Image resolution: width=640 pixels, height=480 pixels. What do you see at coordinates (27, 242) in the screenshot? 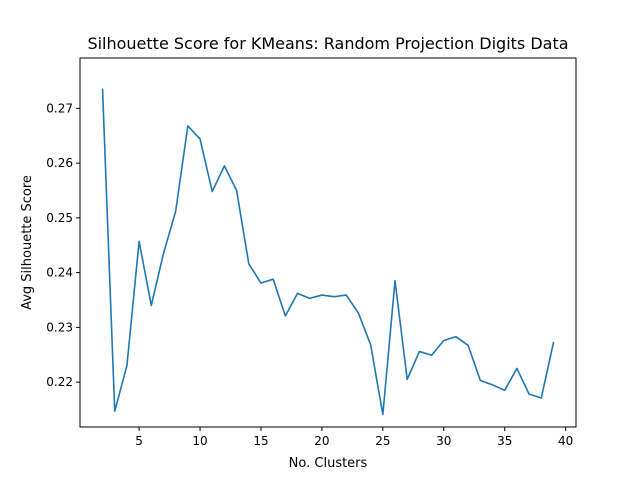
I see `y-axis-label: Avg Silhouette Score` at bounding box center [27, 242].